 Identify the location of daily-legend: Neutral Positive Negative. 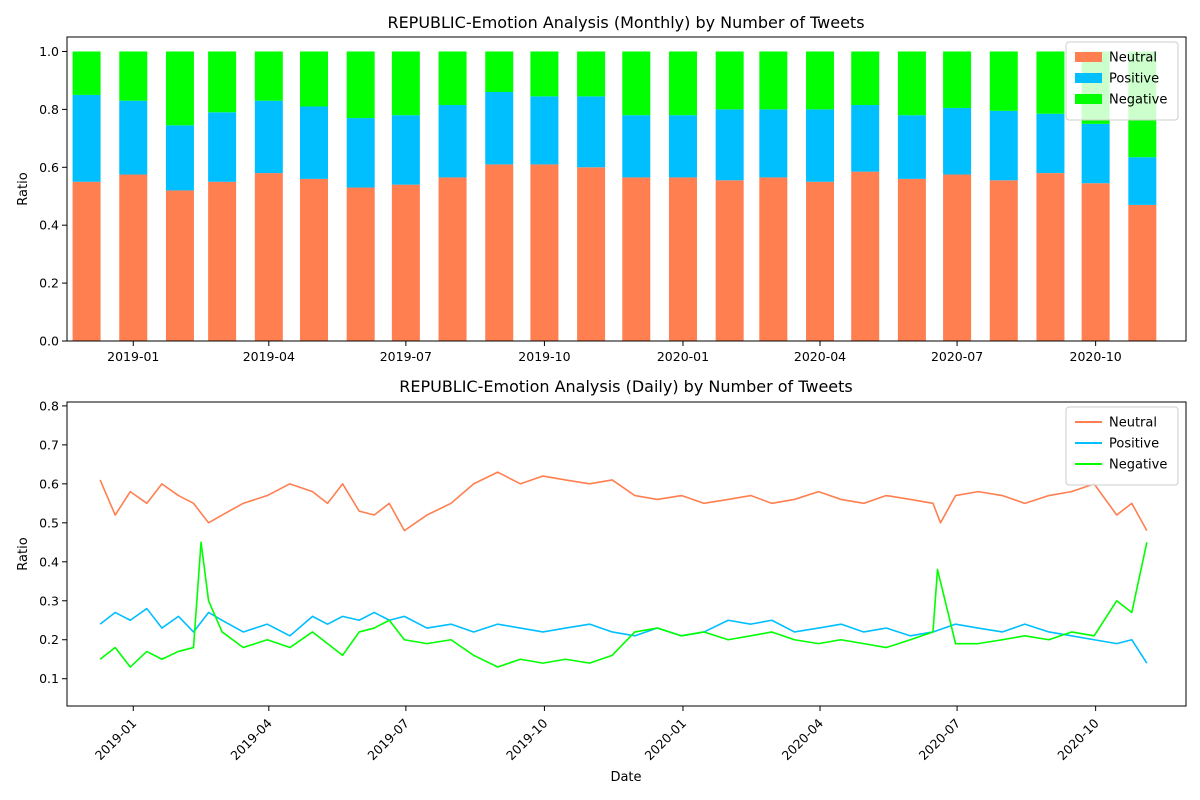
(1122, 446).